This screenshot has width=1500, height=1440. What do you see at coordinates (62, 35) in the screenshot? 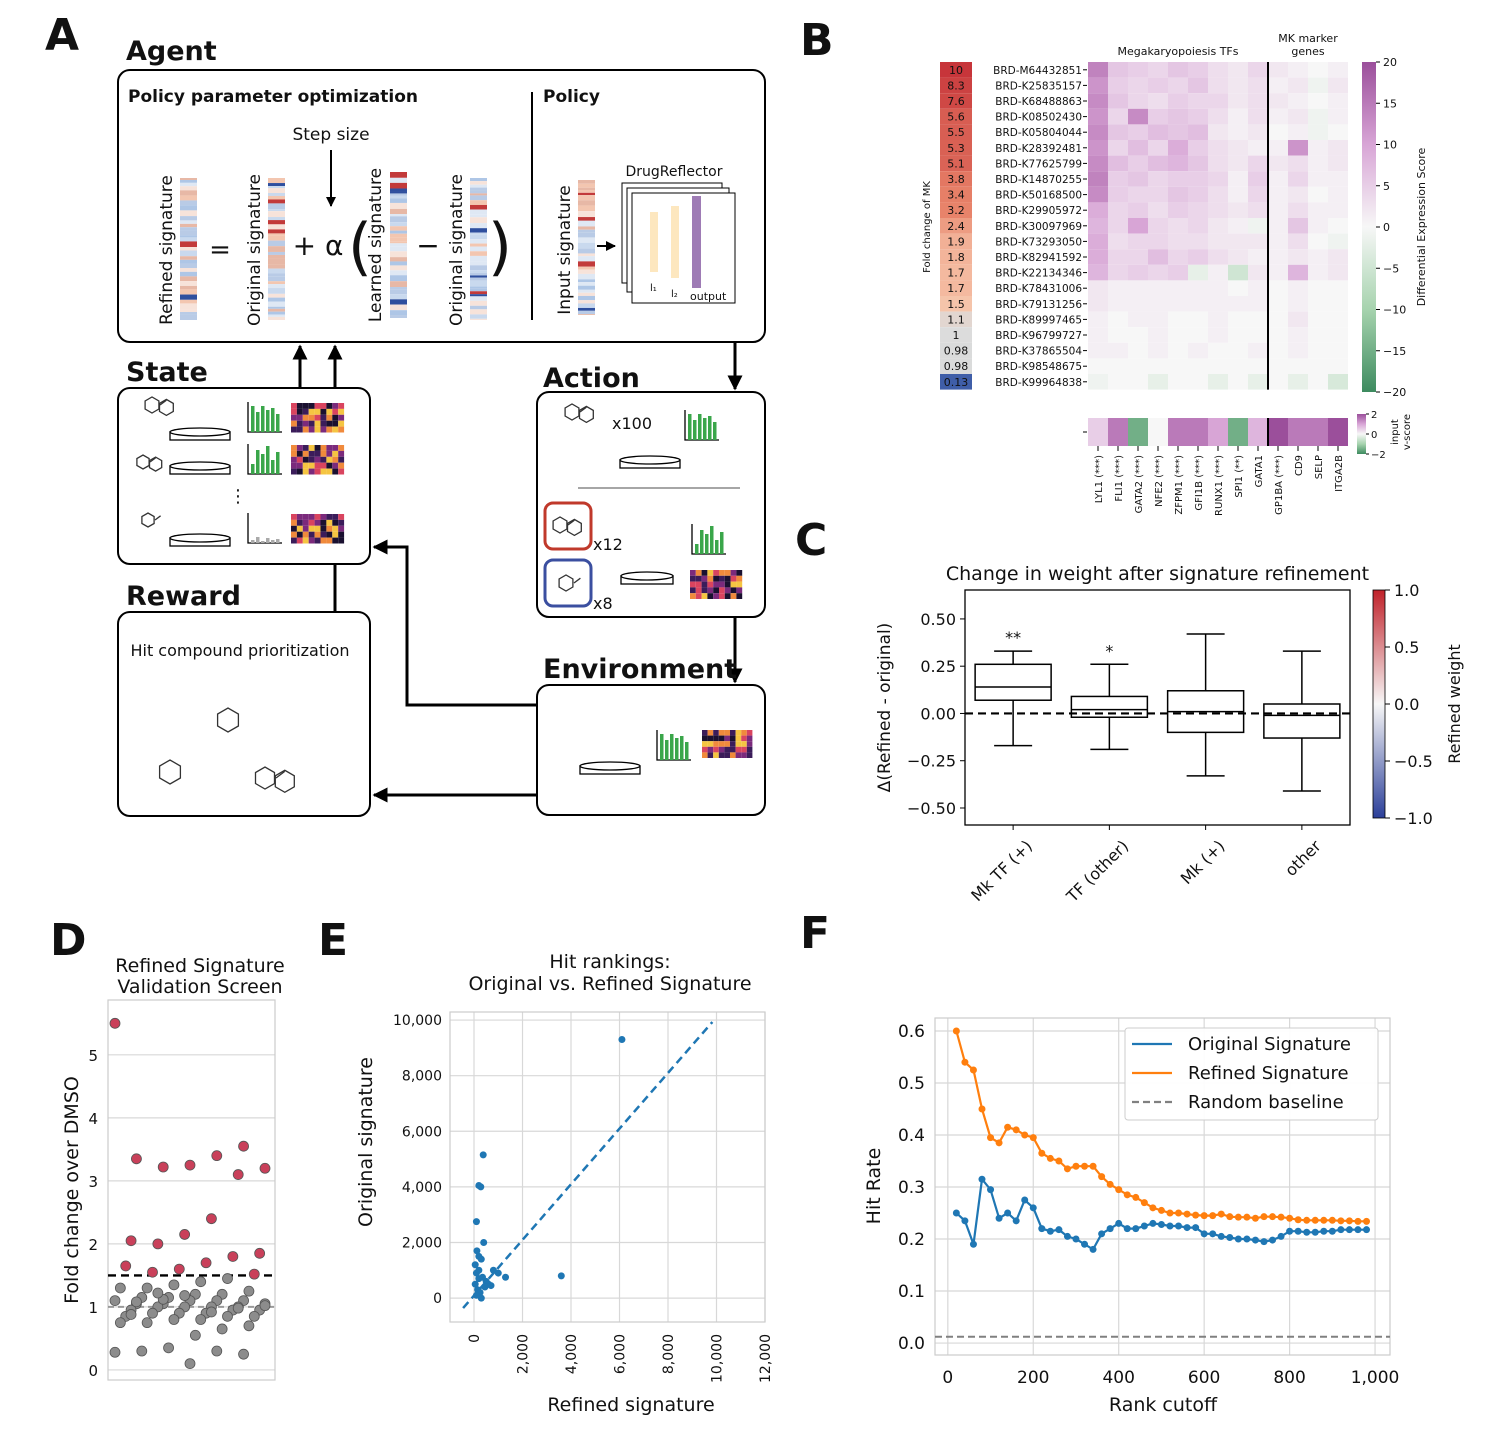
I see `panel-label: A` at bounding box center [62, 35].